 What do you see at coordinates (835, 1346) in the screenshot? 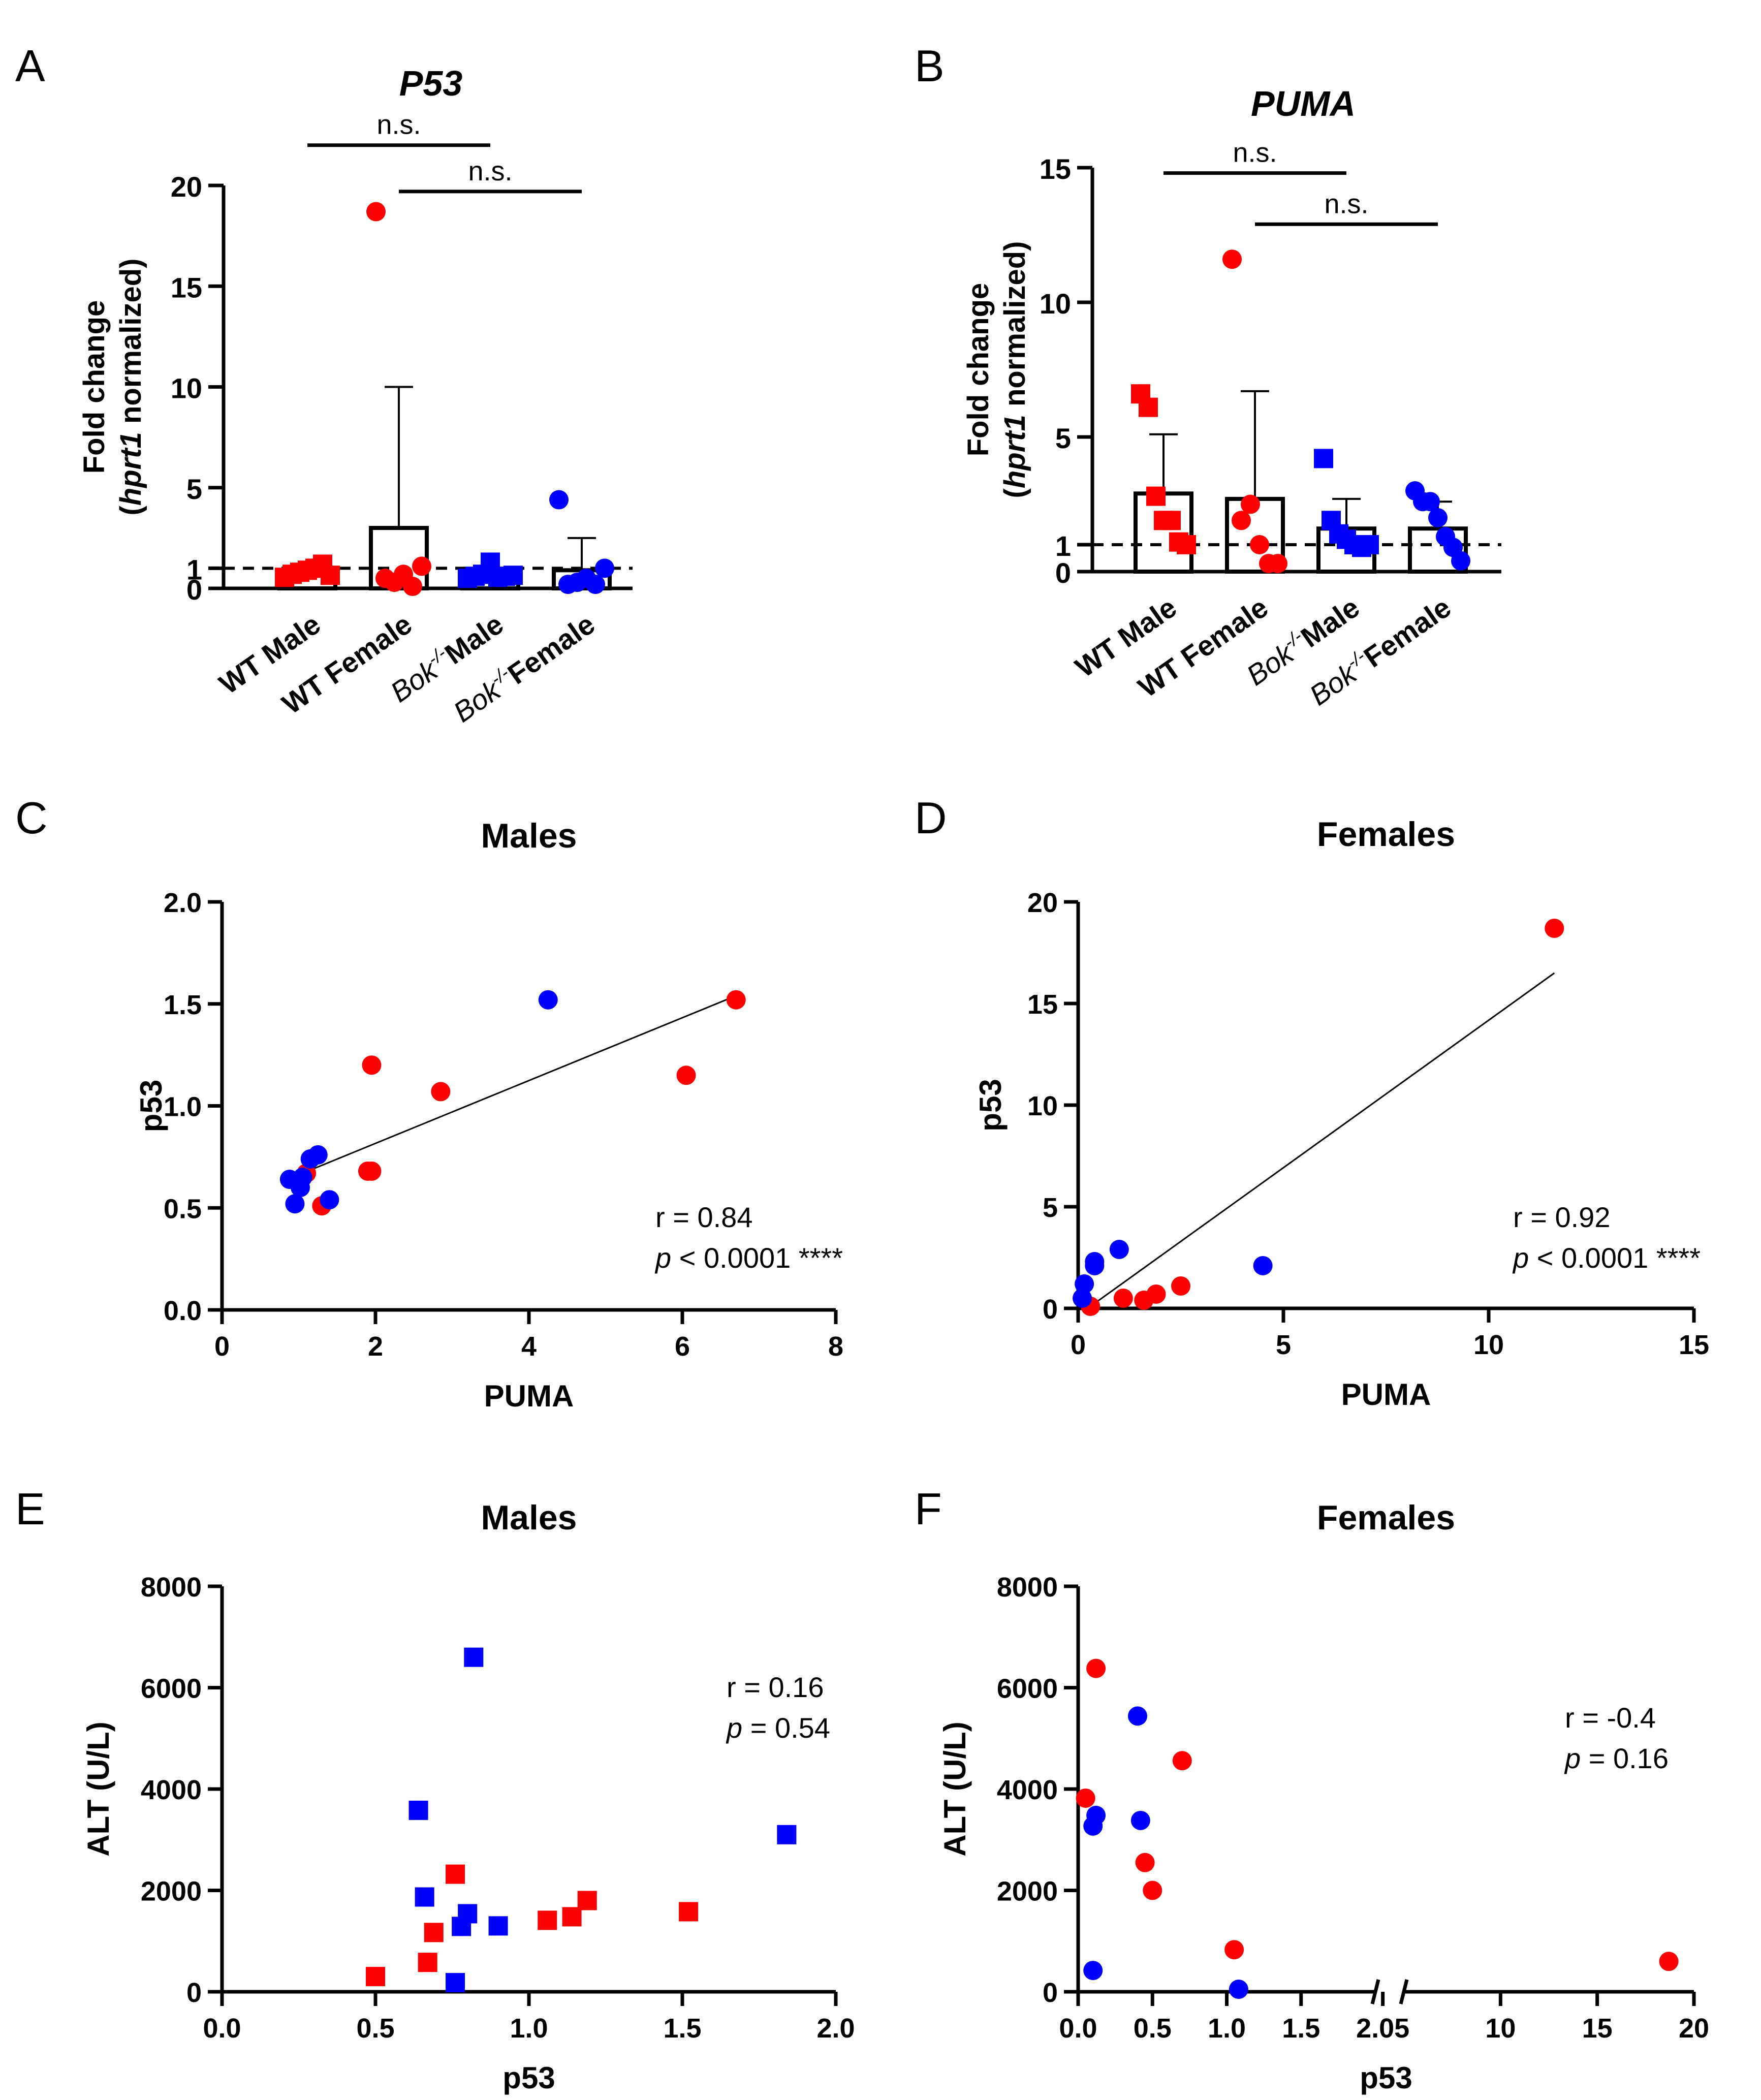
I see `x-tick-label: 8` at bounding box center [835, 1346].